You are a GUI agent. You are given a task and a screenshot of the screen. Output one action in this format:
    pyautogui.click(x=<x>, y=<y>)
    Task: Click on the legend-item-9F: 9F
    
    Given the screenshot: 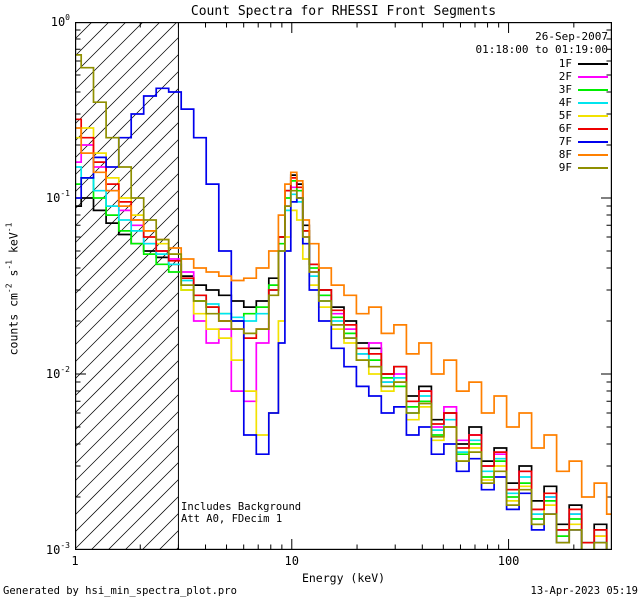 What is the action you would take?
    pyautogui.click(x=583, y=167)
    